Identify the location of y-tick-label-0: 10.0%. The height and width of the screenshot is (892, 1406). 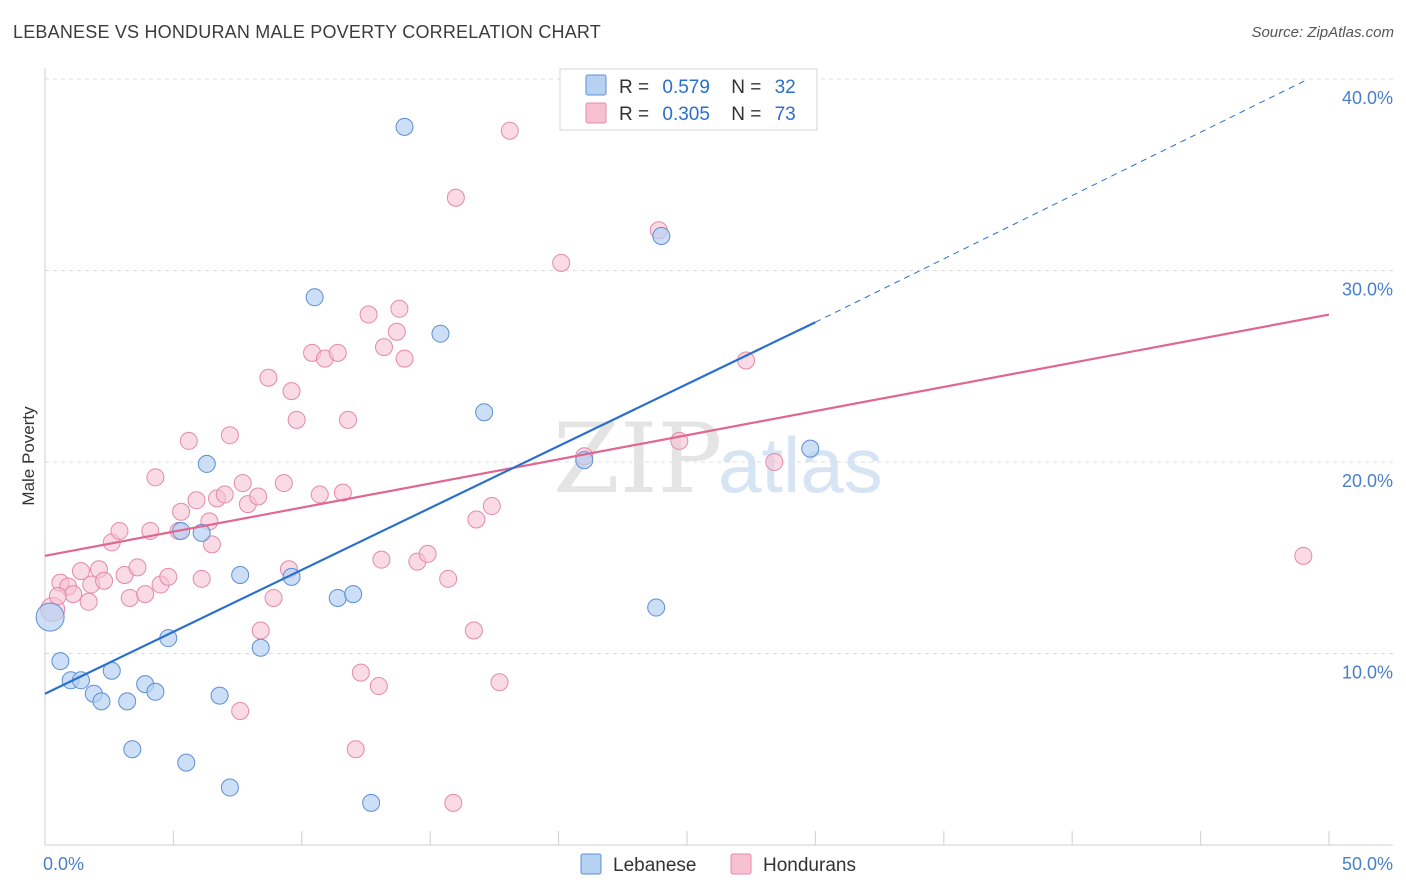
(1367, 673).